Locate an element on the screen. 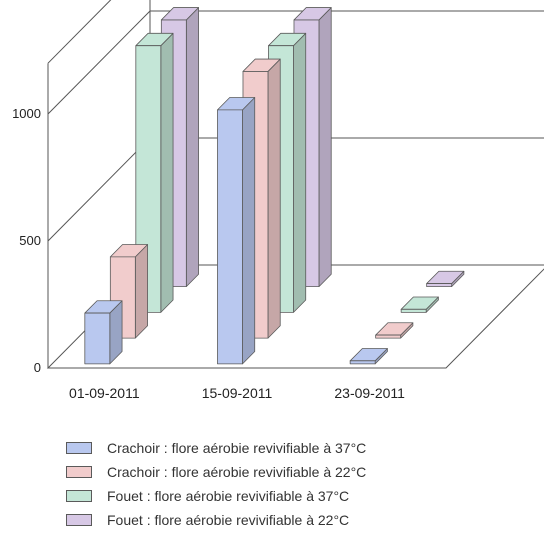 The width and height of the screenshot is (544, 536). y-axis-ticks: 0 500 1000 is located at coordinates (26, 240).